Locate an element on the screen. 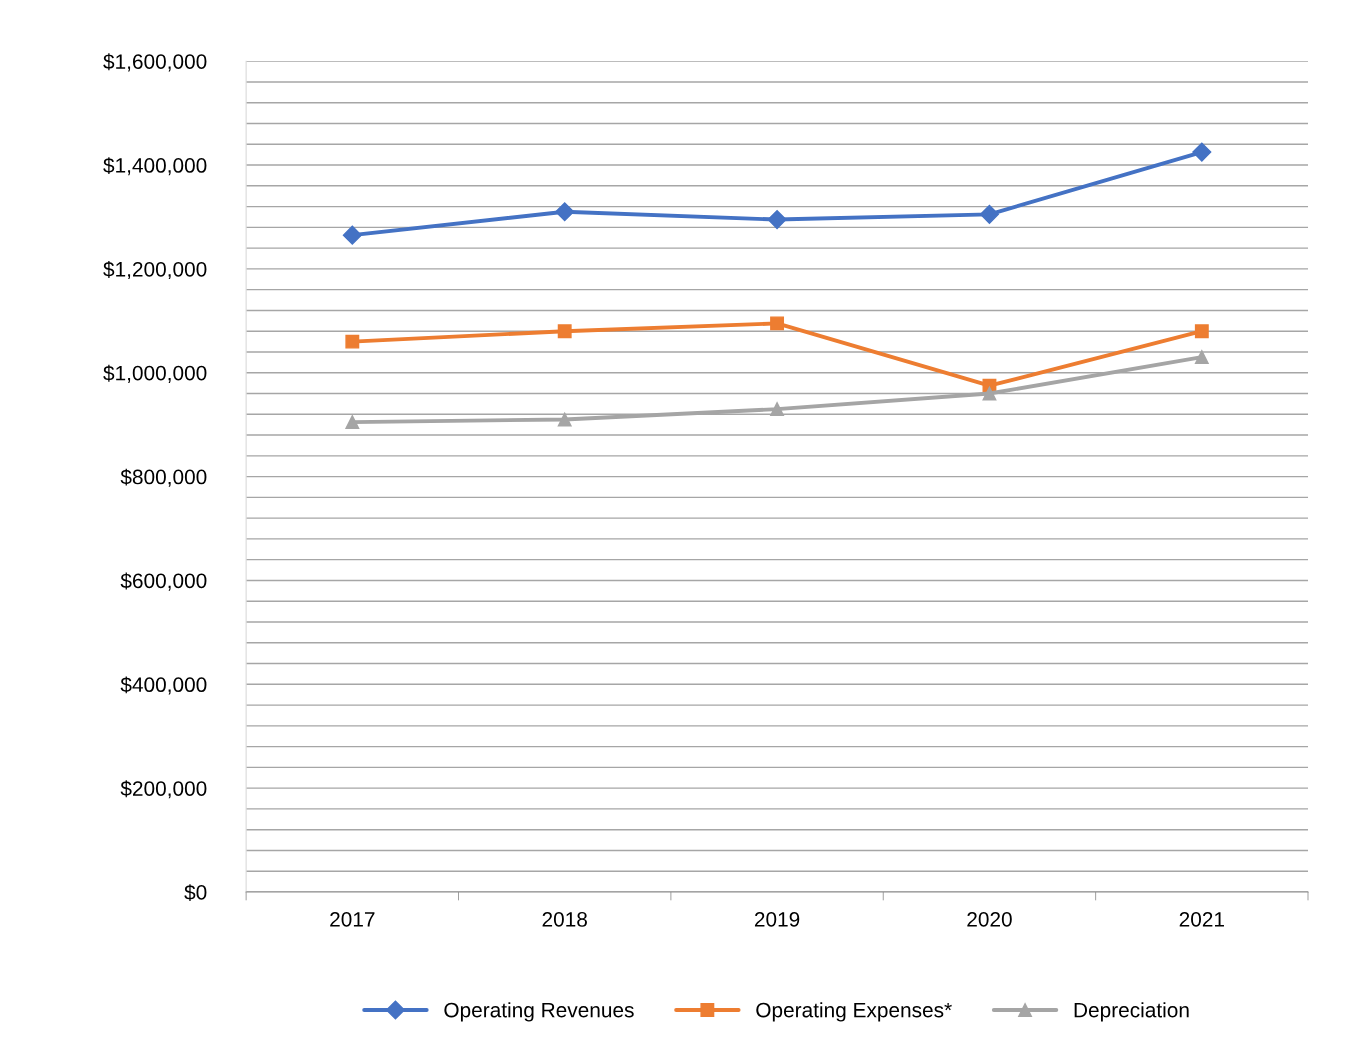  y-tick-label: $1,400,000 is located at coordinates (155, 166).